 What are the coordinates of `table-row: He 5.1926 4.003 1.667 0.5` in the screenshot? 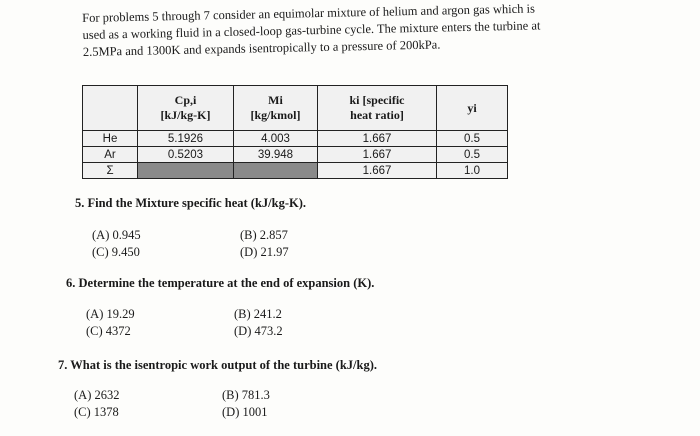 It's located at (295, 138).